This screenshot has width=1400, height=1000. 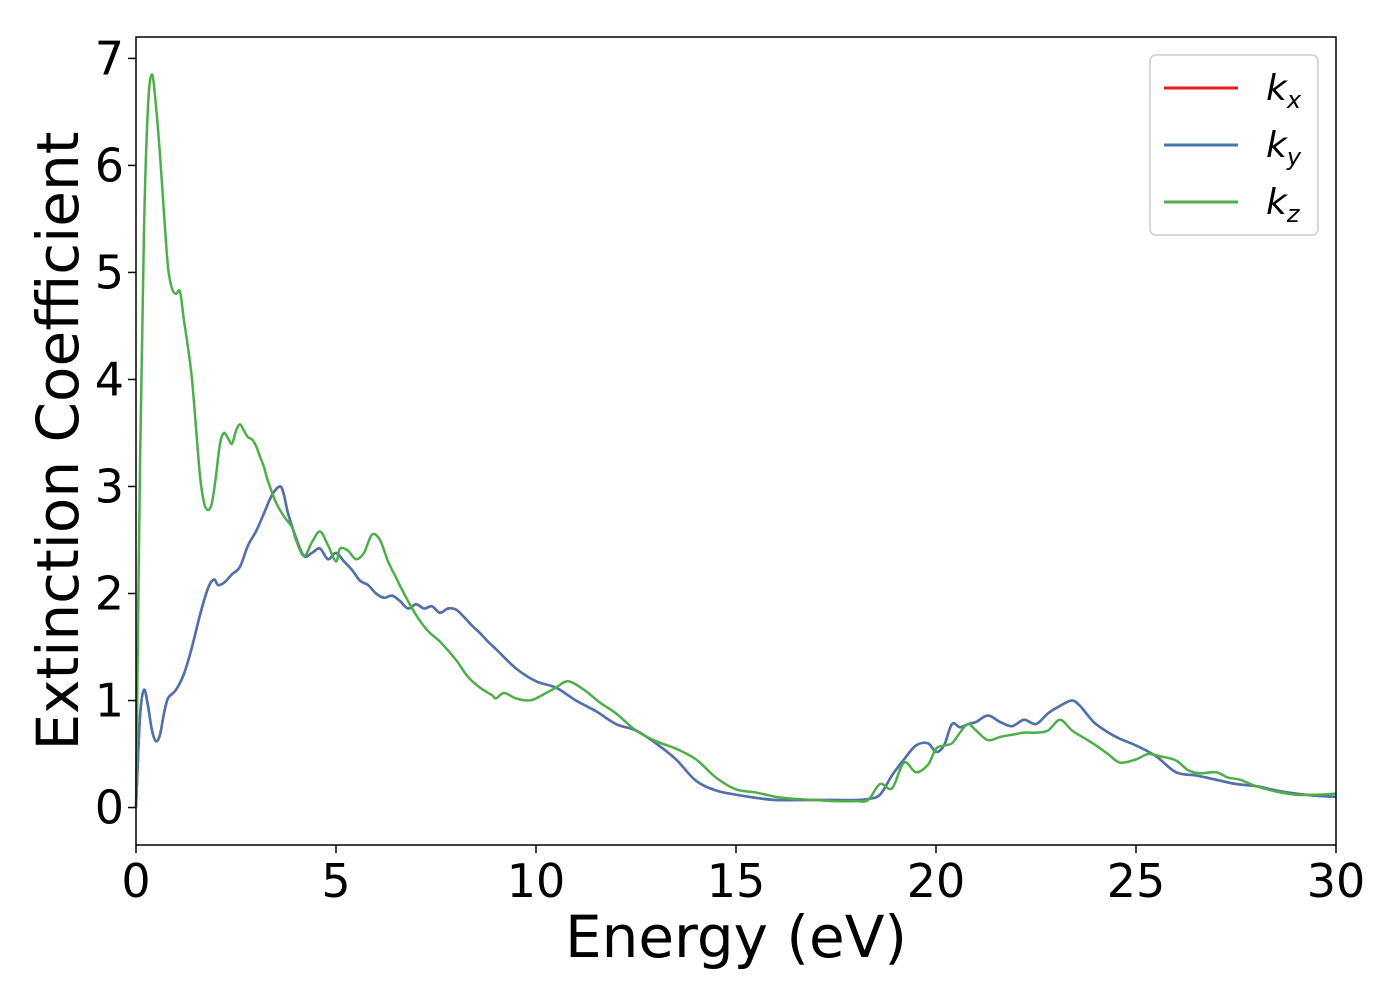 I want to click on y-axis-ticks: 0 1 2 3 4 5 6 7, so click(x=115, y=433).